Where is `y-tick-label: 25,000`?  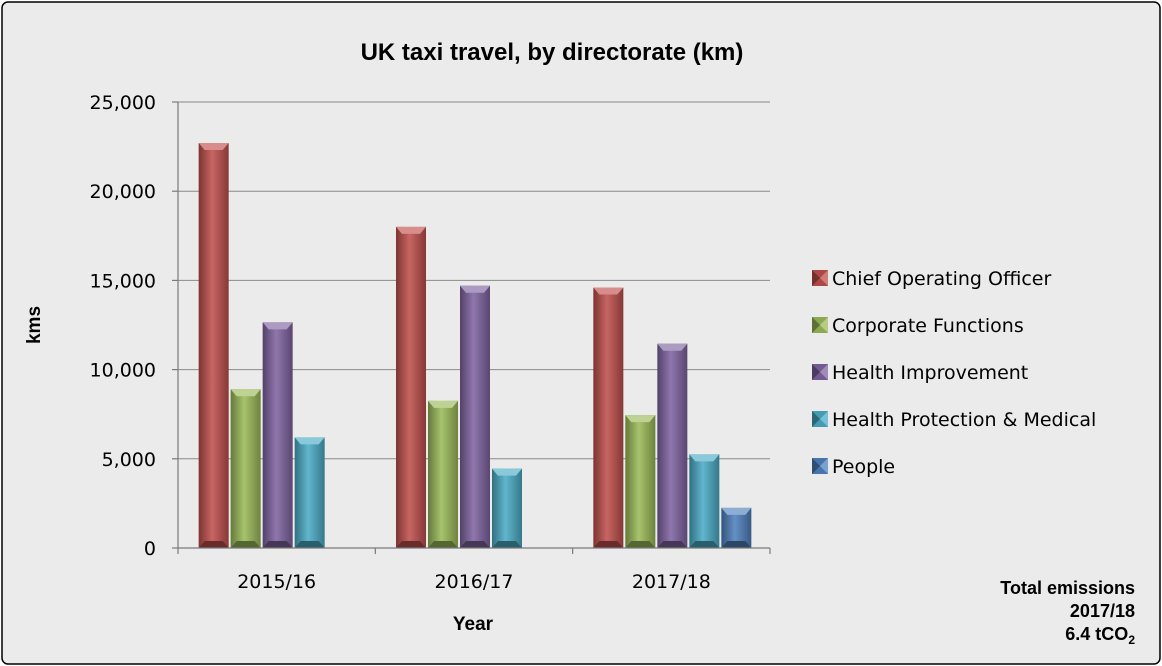 y-tick-label: 25,000 is located at coordinates (123, 103).